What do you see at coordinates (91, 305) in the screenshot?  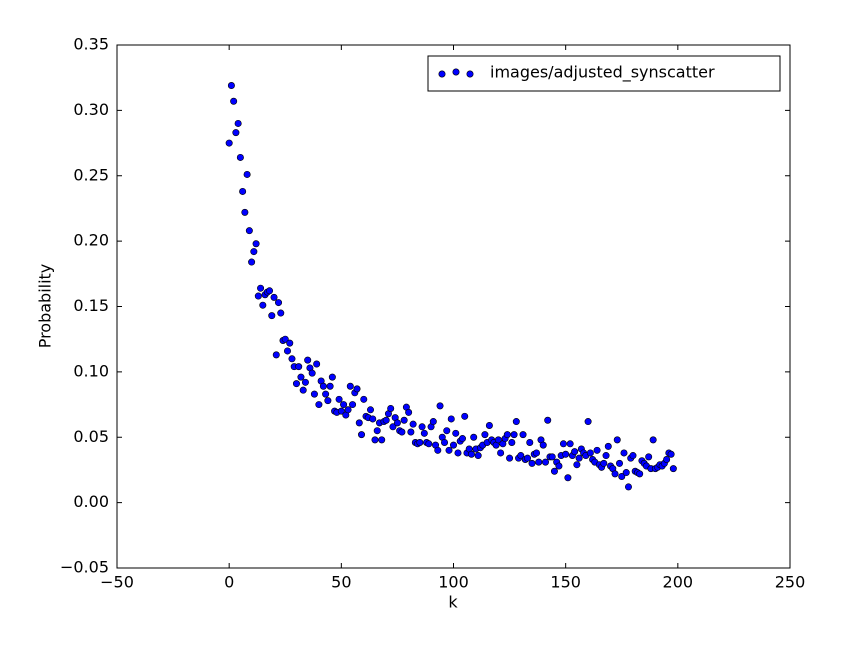 I see `y-tick-label: 0.15` at bounding box center [91, 305].